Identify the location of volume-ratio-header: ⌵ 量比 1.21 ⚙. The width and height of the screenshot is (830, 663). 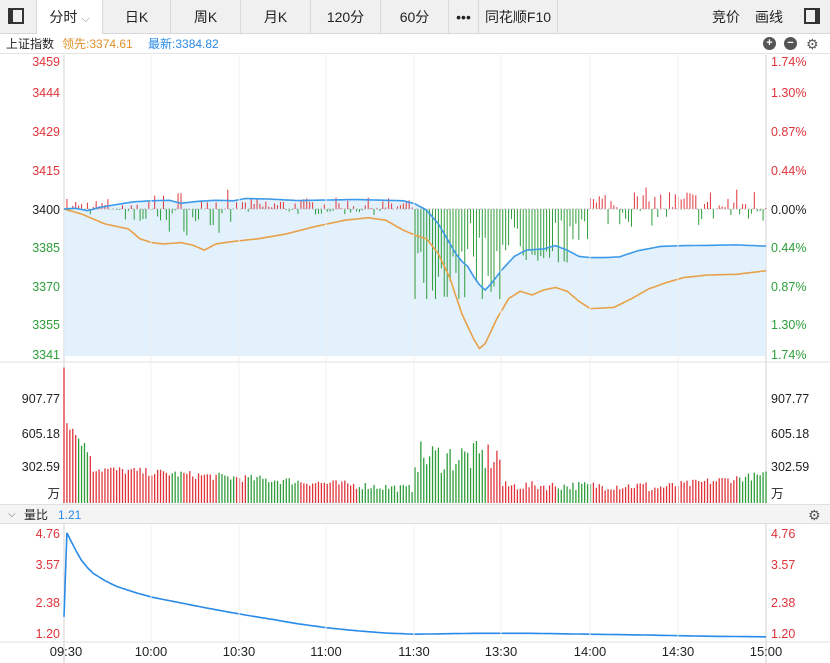
(415, 514).